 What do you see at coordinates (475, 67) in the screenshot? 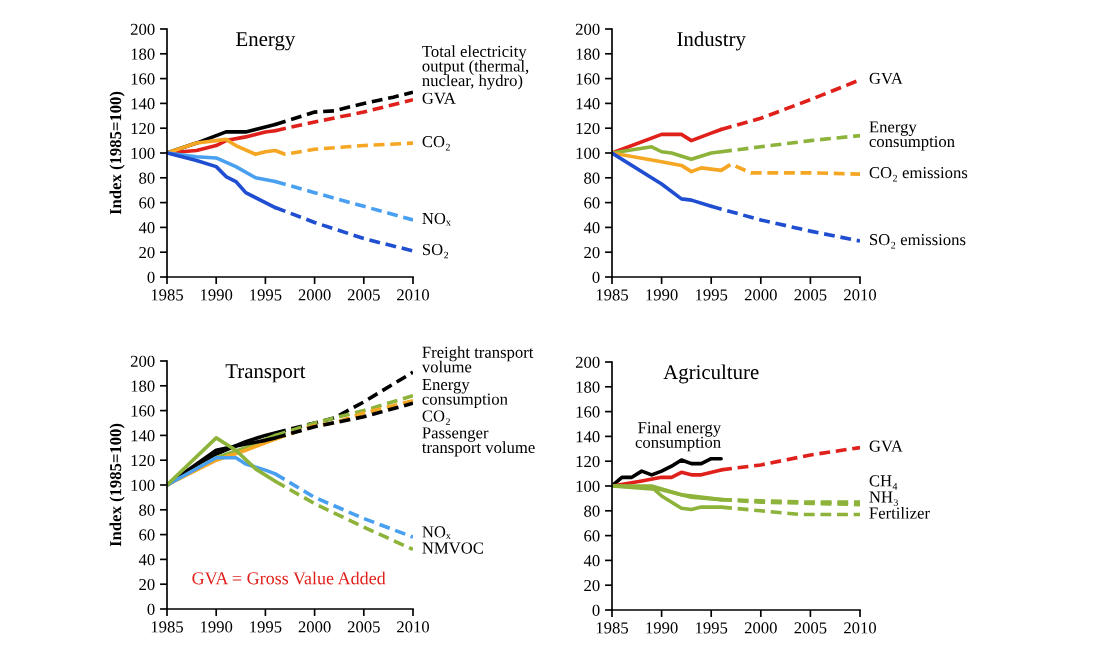
I see `series-label: Total electricity output (thermal, nuclear, hydro)` at bounding box center [475, 67].